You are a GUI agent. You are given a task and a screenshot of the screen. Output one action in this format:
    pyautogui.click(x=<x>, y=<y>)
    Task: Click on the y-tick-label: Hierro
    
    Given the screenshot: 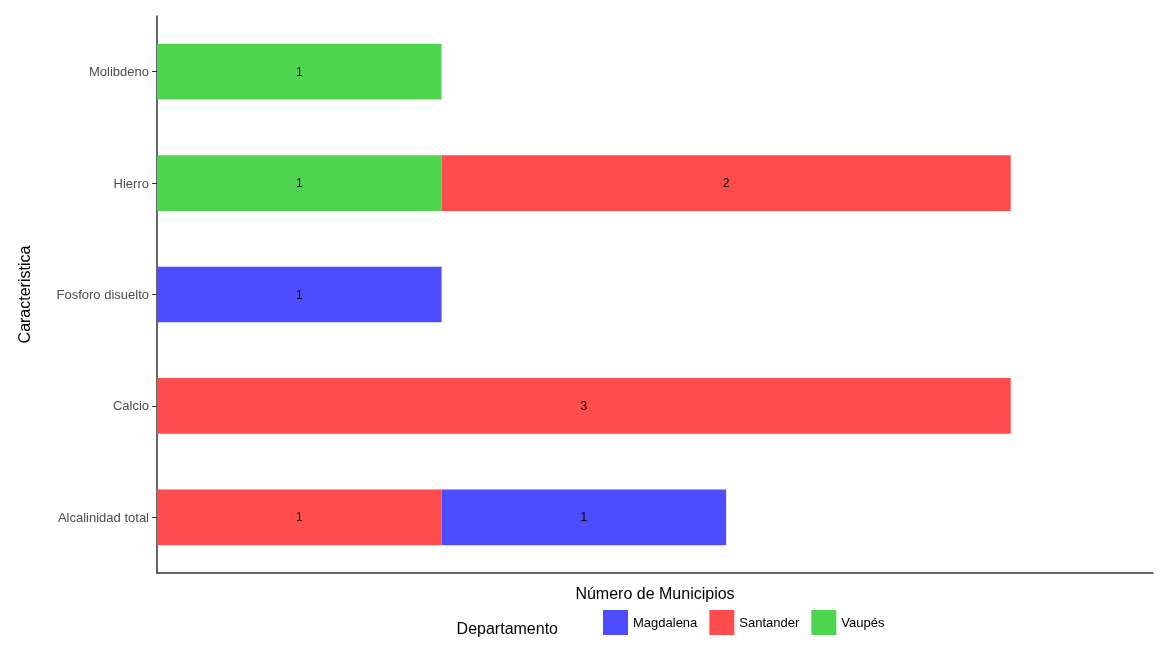 What is the action you would take?
    pyautogui.click(x=131, y=183)
    